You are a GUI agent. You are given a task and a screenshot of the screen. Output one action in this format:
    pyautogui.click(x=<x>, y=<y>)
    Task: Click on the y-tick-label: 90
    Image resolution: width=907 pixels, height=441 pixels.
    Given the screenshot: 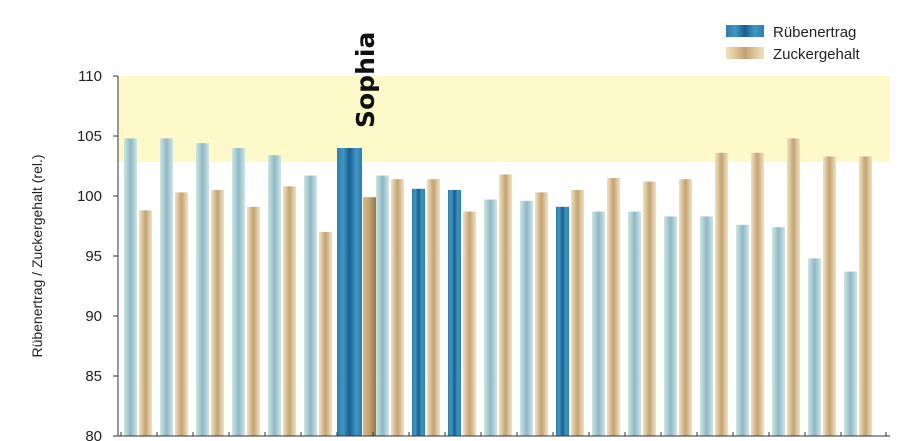 What is the action you would take?
    pyautogui.click(x=93, y=316)
    